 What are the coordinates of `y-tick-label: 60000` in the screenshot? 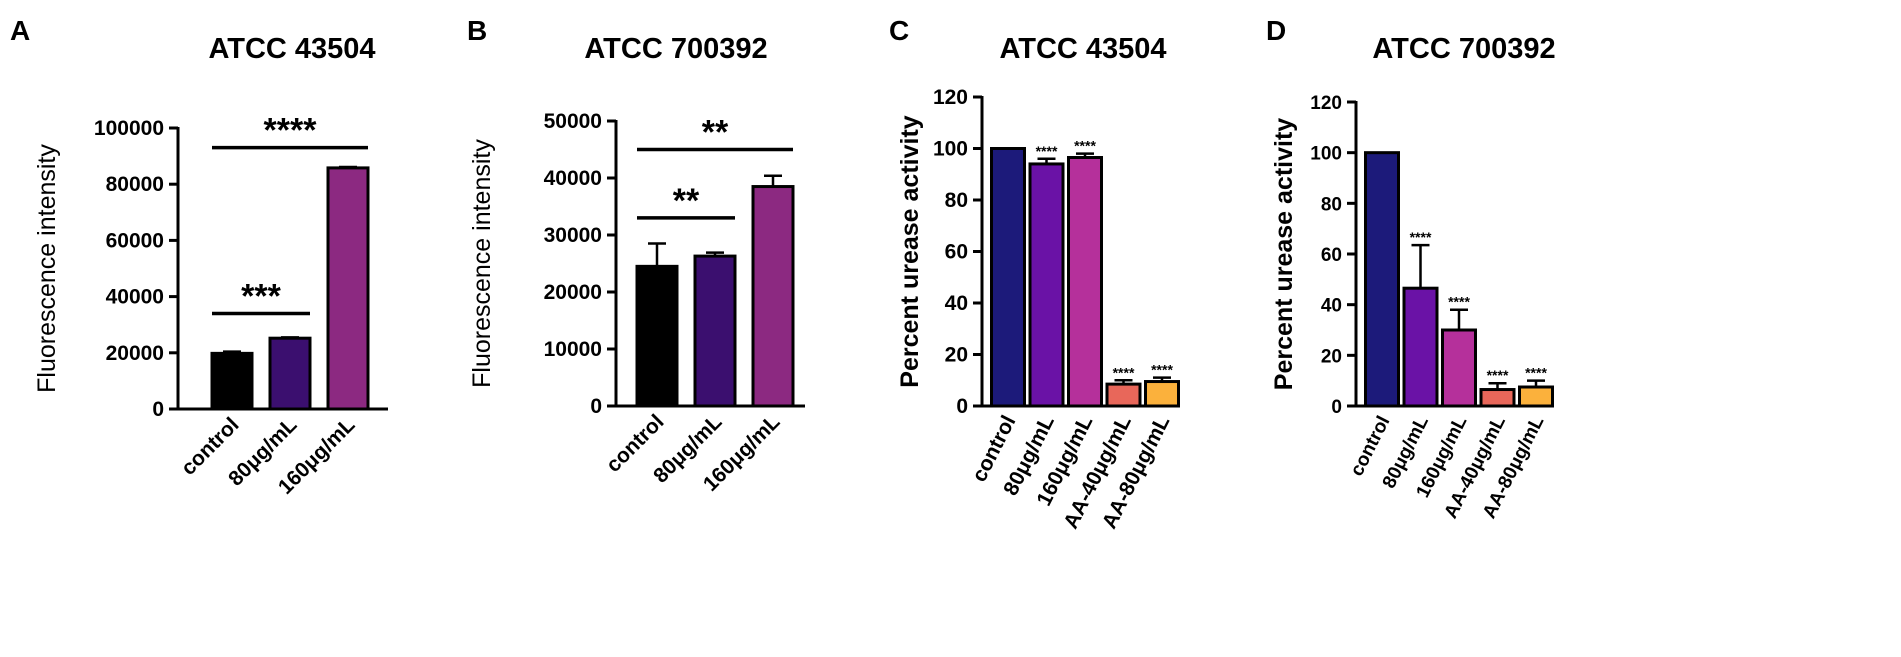 It's located at (135, 240).